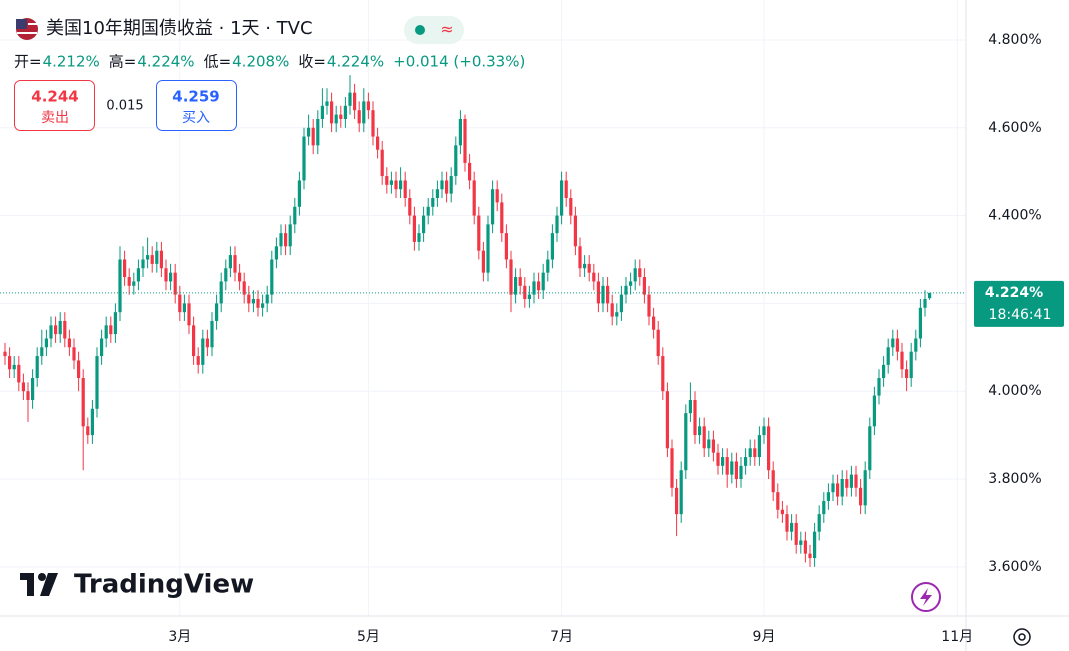 This screenshot has height=651, width=1069. Describe the element at coordinates (312, 62) in the screenshot. I see `ohlc-label: 收=` at that location.